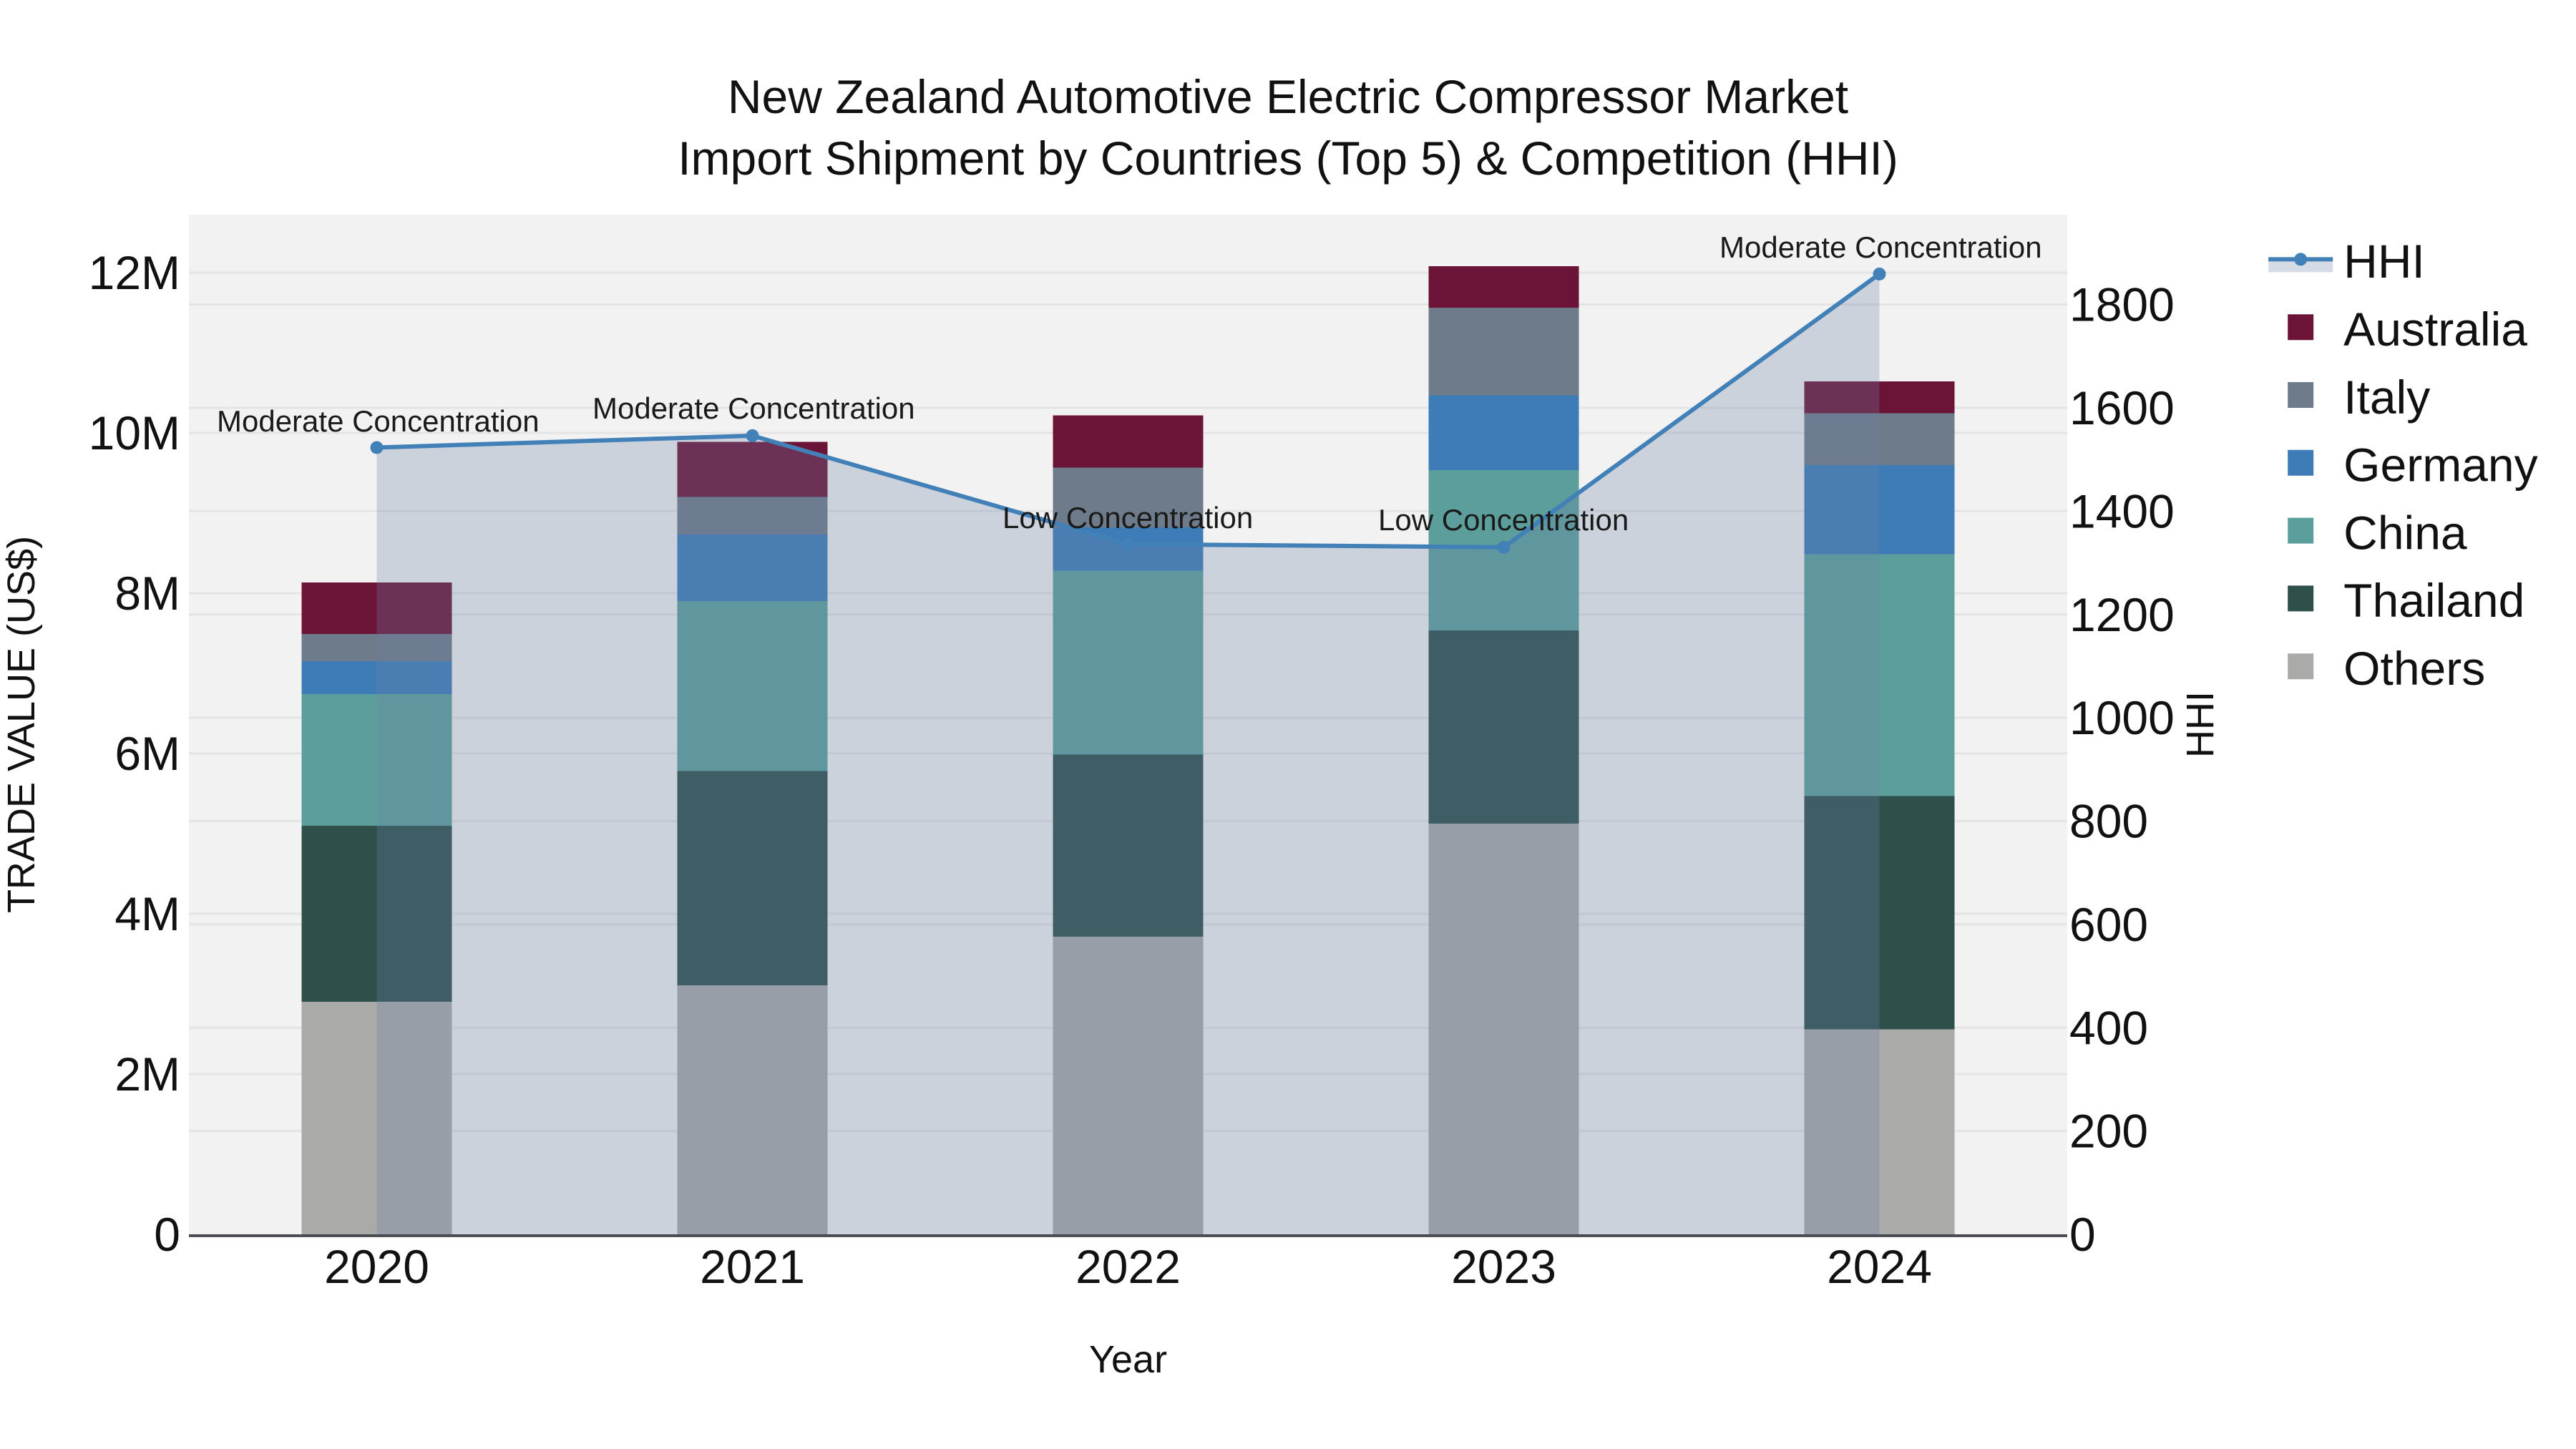 The image size is (2576, 1449). What do you see at coordinates (2122, 304) in the screenshot?
I see `svg-text: 1800` at bounding box center [2122, 304].